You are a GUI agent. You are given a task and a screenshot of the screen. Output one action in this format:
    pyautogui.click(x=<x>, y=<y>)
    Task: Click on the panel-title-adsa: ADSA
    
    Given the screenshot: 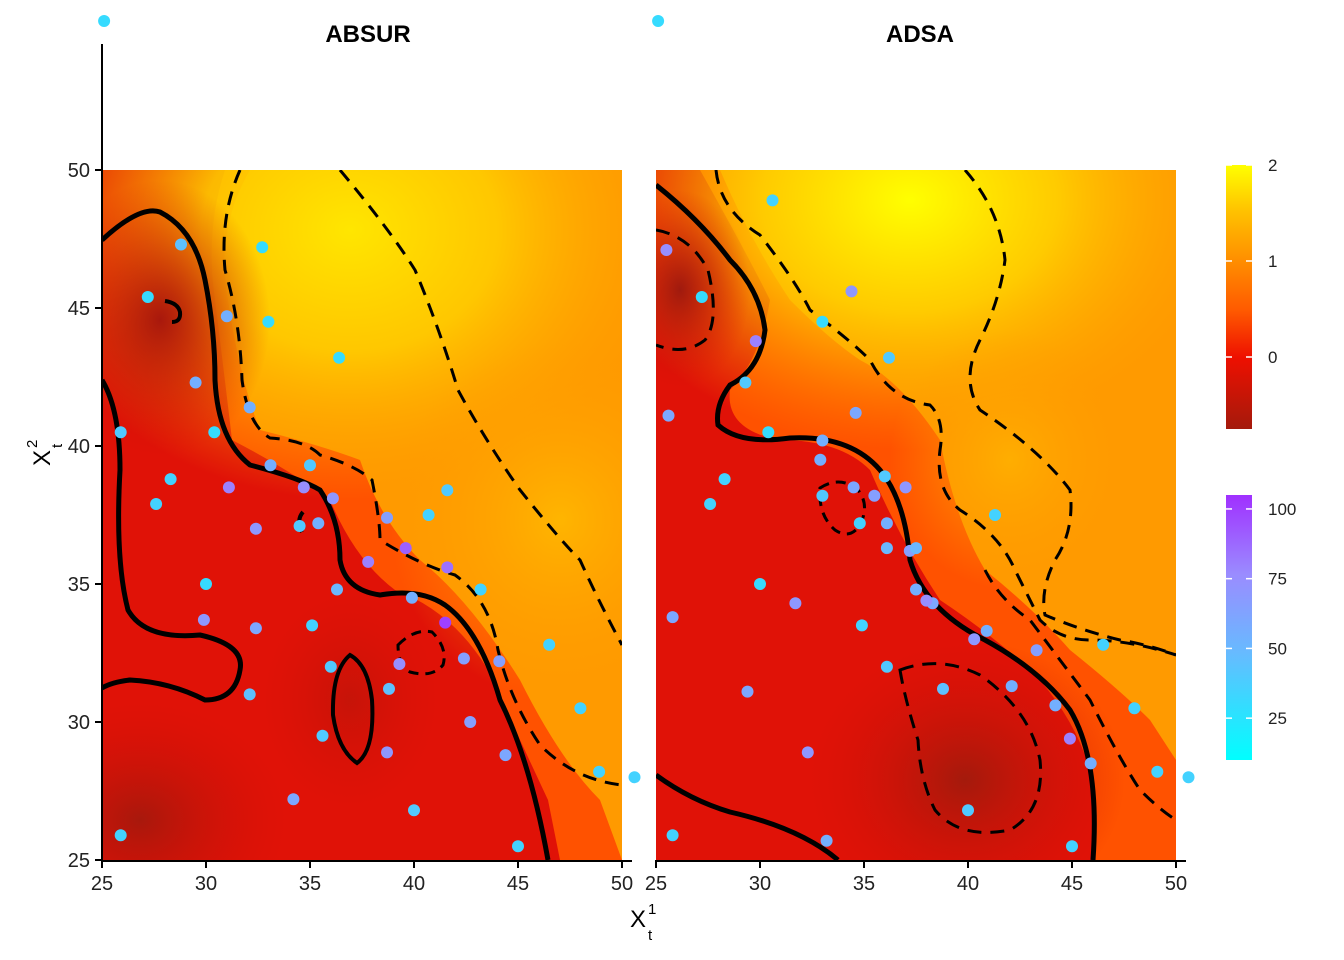 What is the action you would take?
    pyautogui.click(x=920, y=34)
    